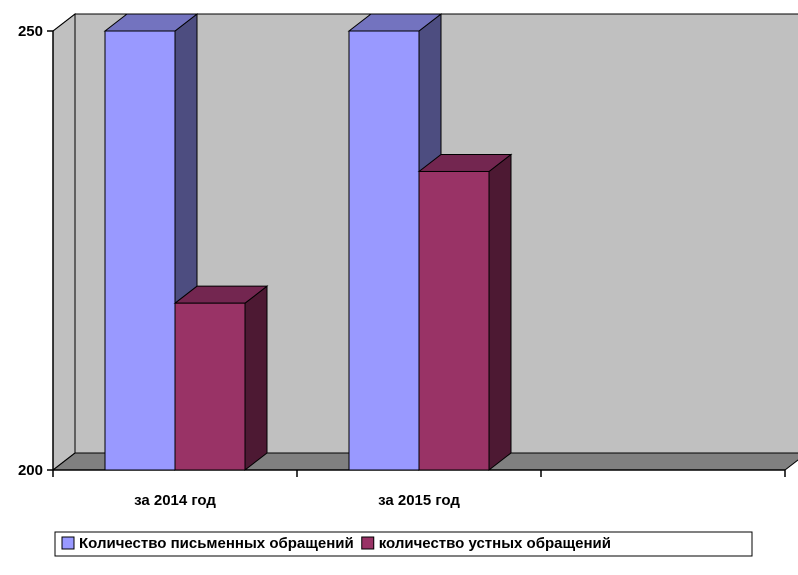  I want to click on x-category-label: за 2014 год, so click(175, 500).